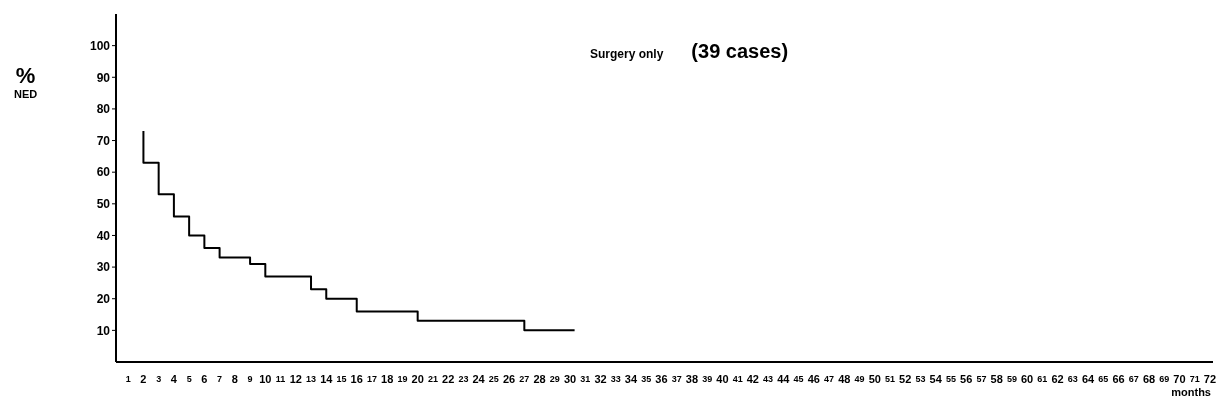  I want to click on x-tick-label: 44, so click(784, 379).